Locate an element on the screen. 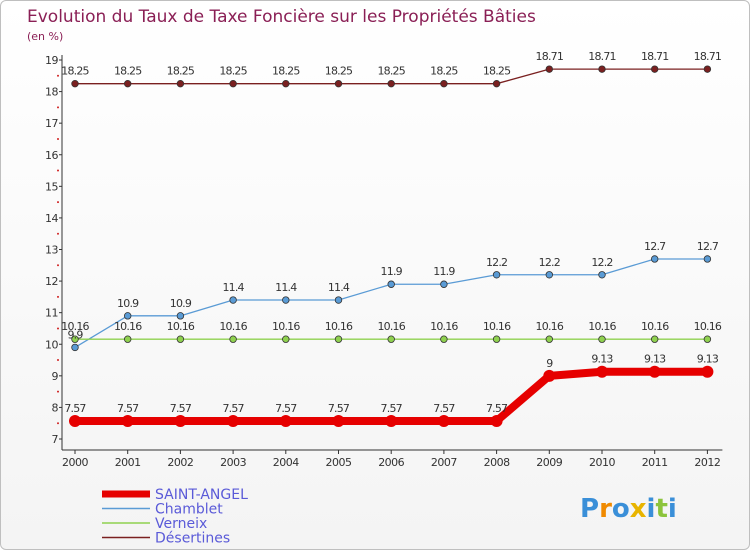 The height and width of the screenshot is (550, 750). logo-letter: x is located at coordinates (638, 509).